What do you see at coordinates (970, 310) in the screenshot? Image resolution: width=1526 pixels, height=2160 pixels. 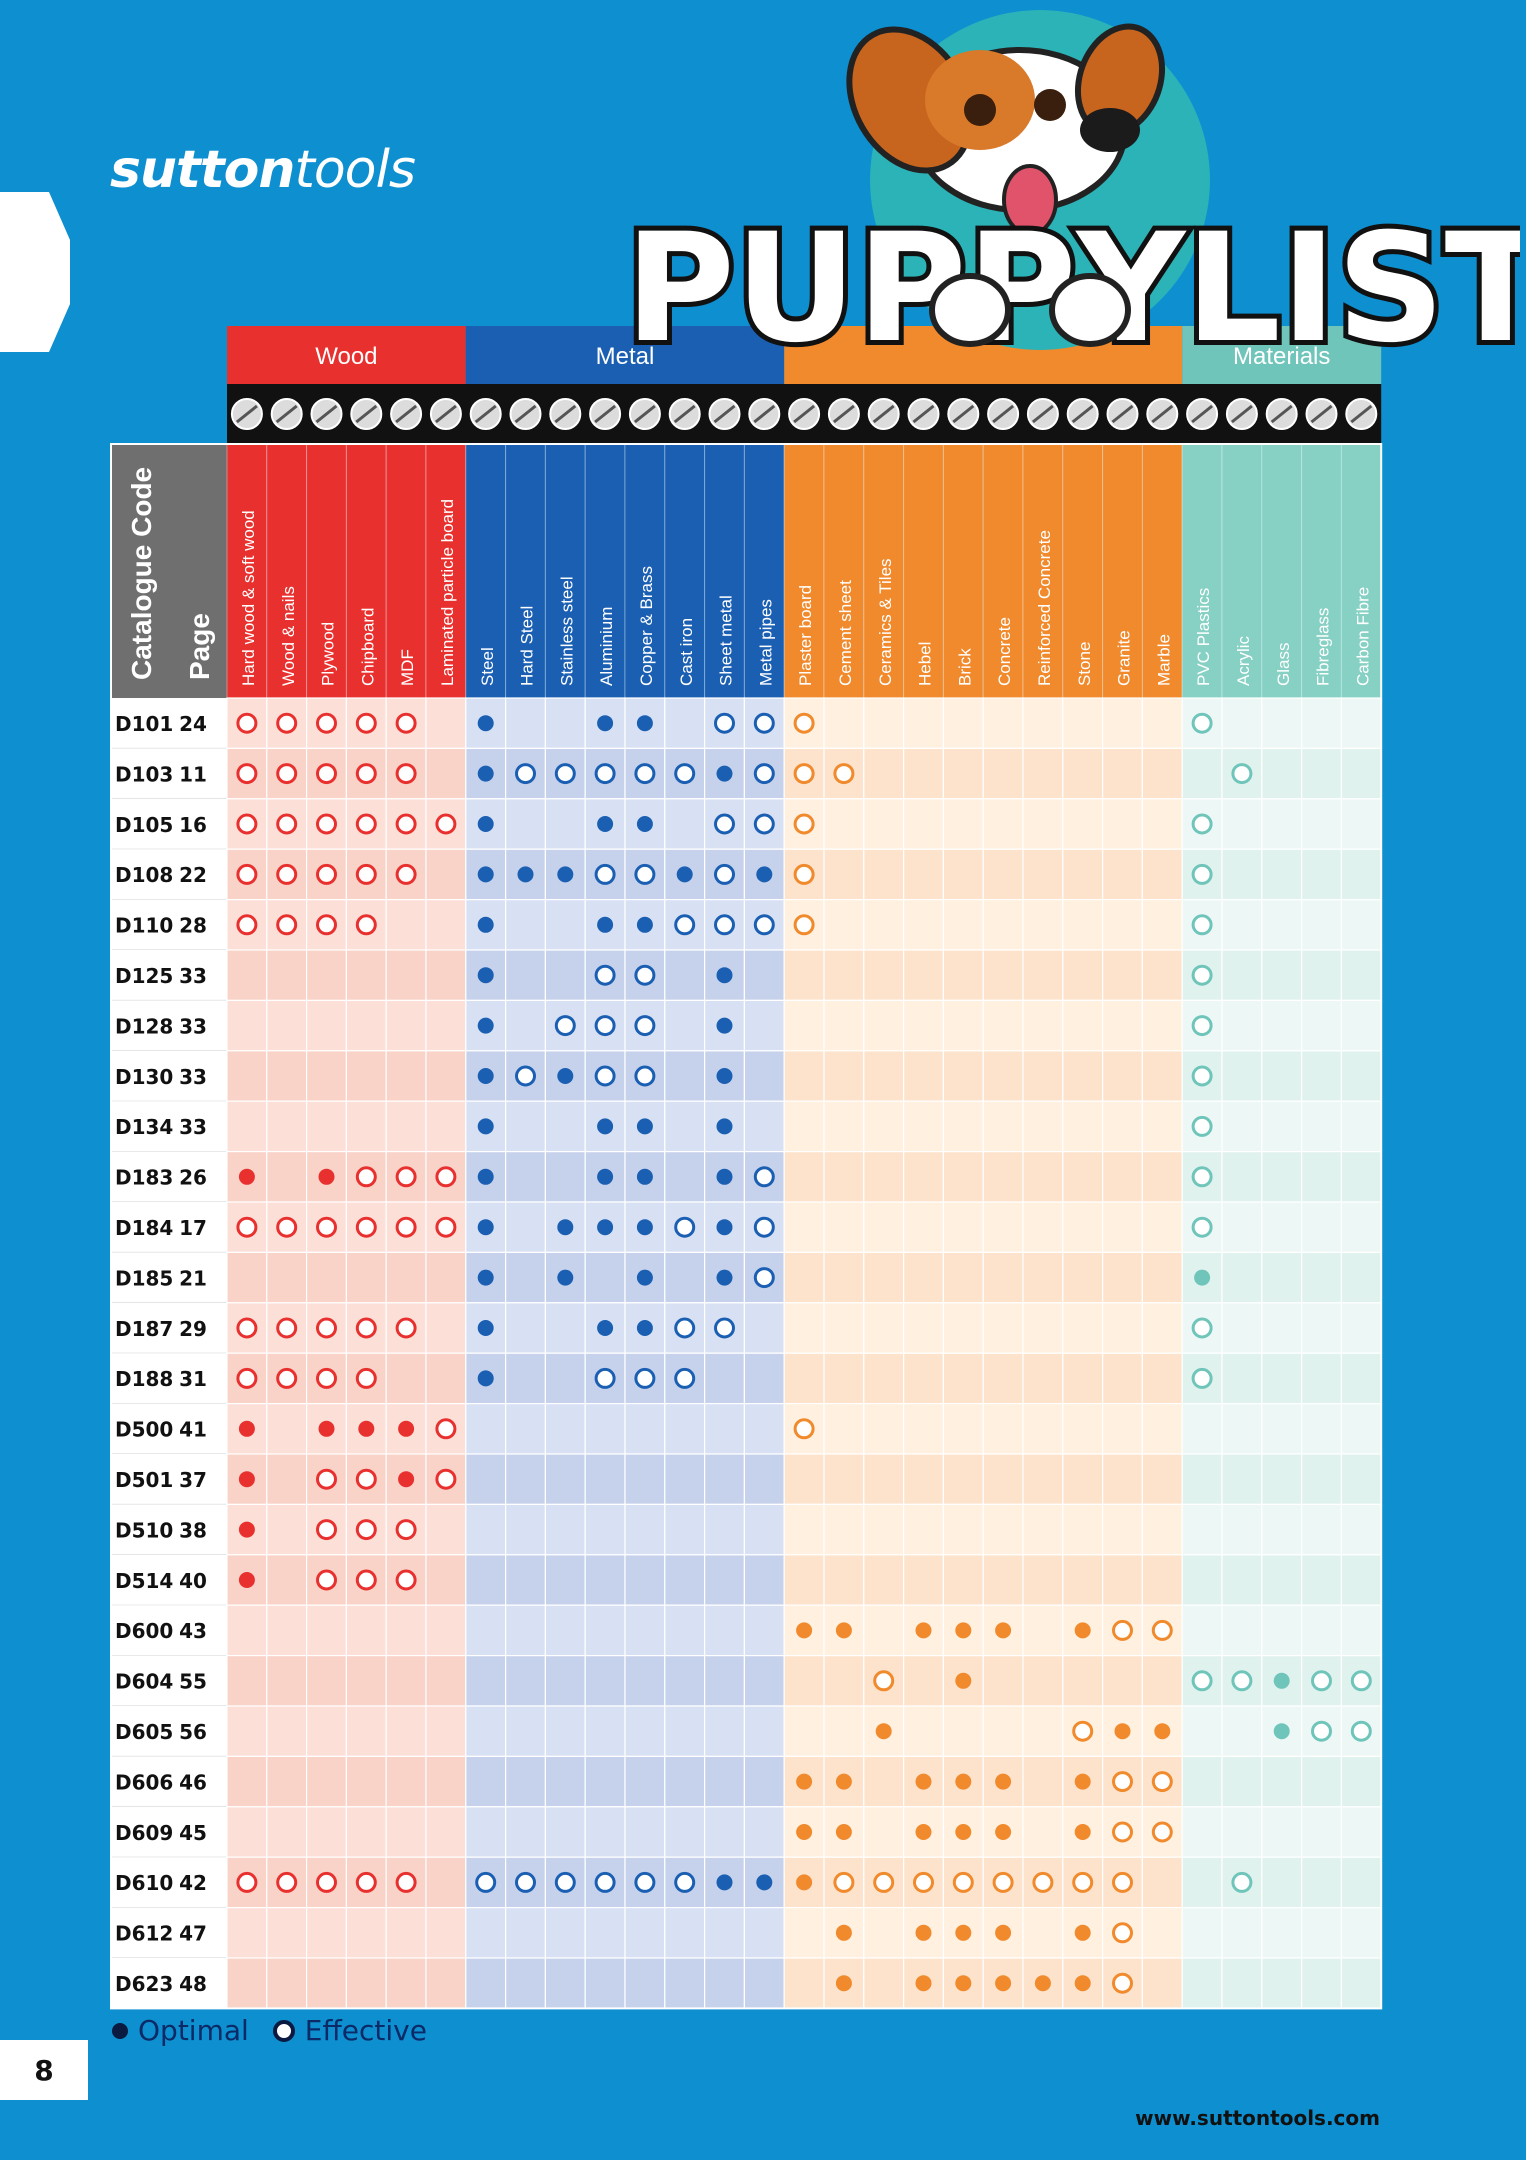 I see `dog-paw-left` at bounding box center [970, 310].